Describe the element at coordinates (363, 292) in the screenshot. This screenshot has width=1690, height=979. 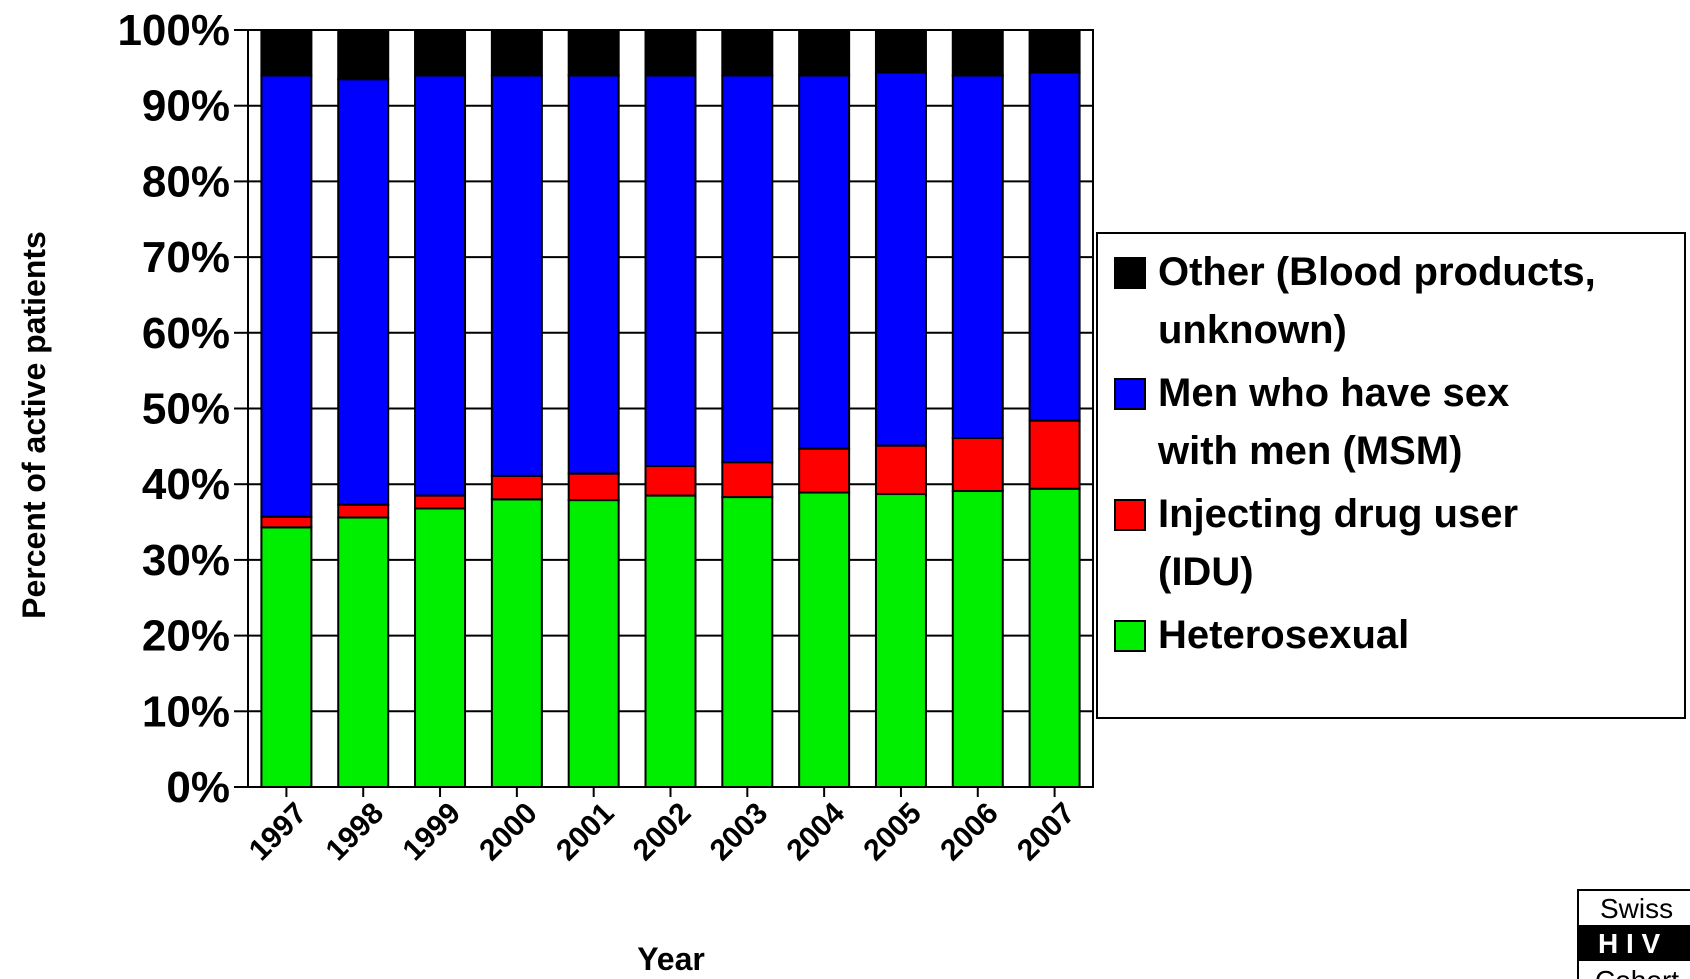
I see `bar-segment-1998-men` at that location.